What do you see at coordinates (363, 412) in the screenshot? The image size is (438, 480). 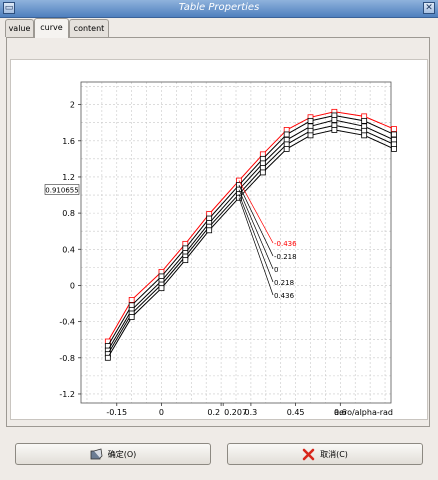 I see `x-axis-label: aero/alpha-rad` at bounding box center [363, 412].